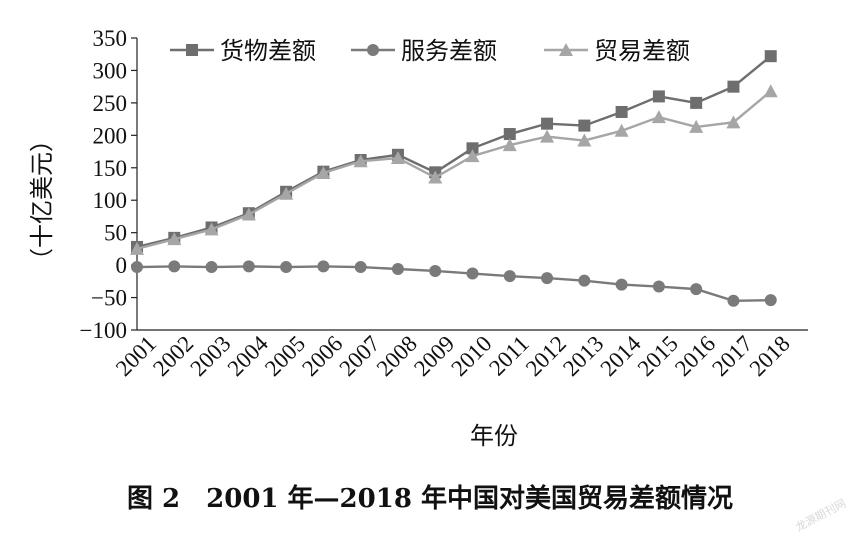  What do you see at coordinates (620, 356) in the screenshot?
I see `x-tick-label: 2014` at bounding box center [620, 356].